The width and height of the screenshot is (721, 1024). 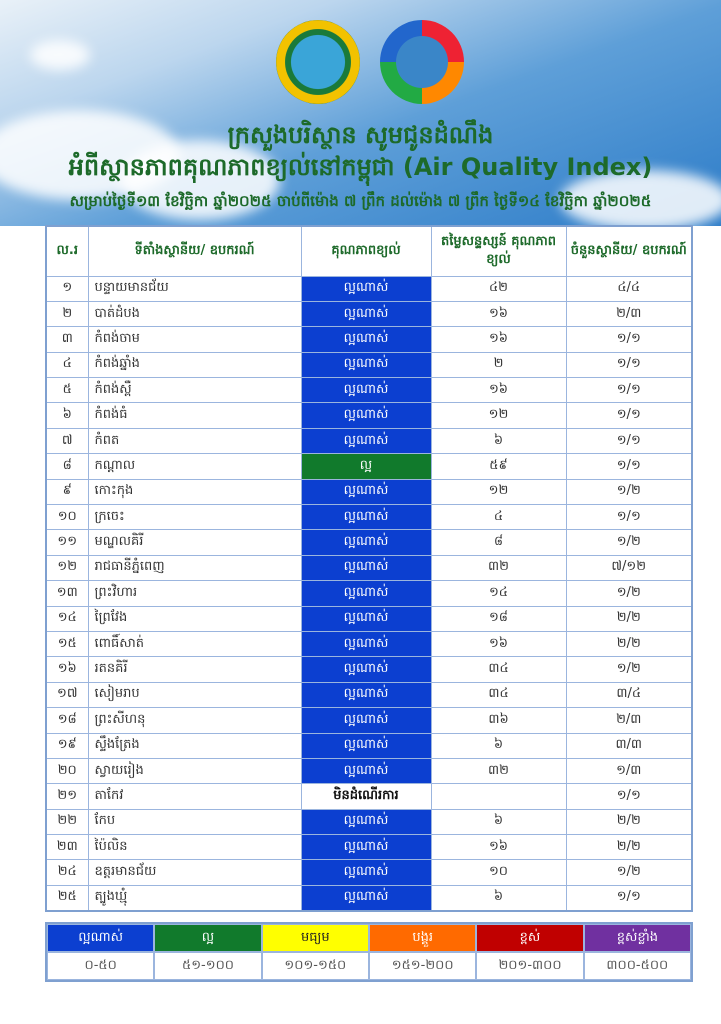 What do you see at coordinates (318, 62) in the screenshot?
I see `ministry-logo` at bounding box center [318, 62].